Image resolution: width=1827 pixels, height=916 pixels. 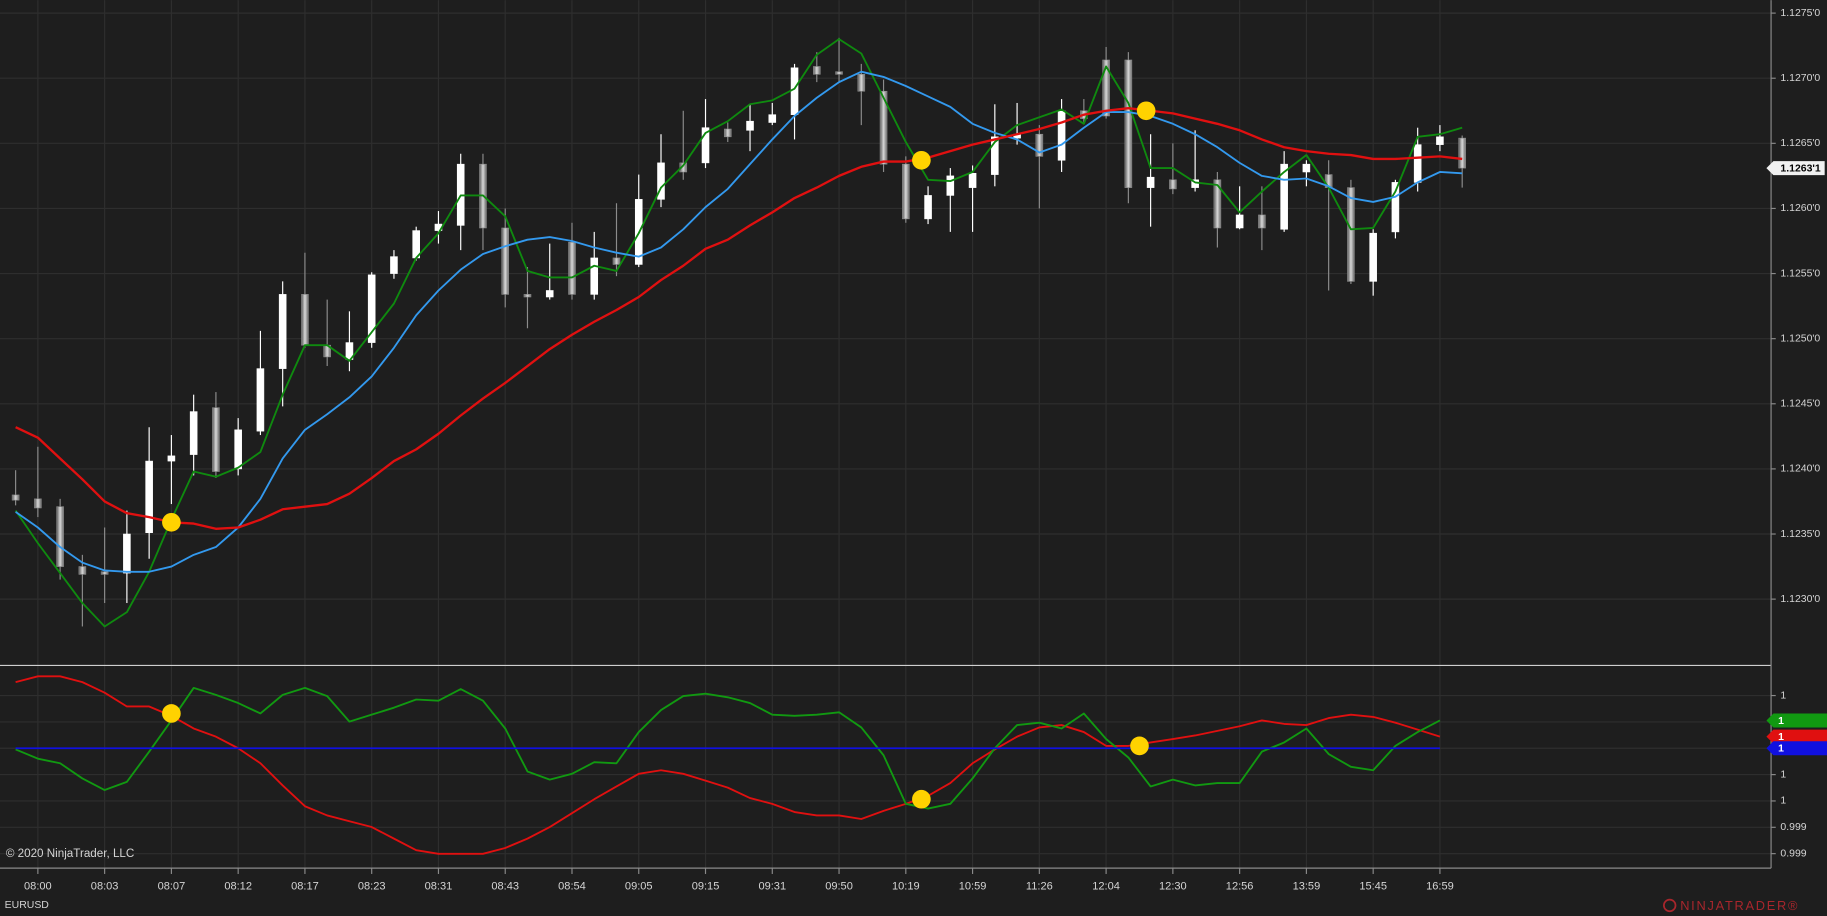 What do you see at coordinates (1800, 469) in the screenshot?
I see `y-tick-label: 1.1240'0` at bounding box center [1800, 469].